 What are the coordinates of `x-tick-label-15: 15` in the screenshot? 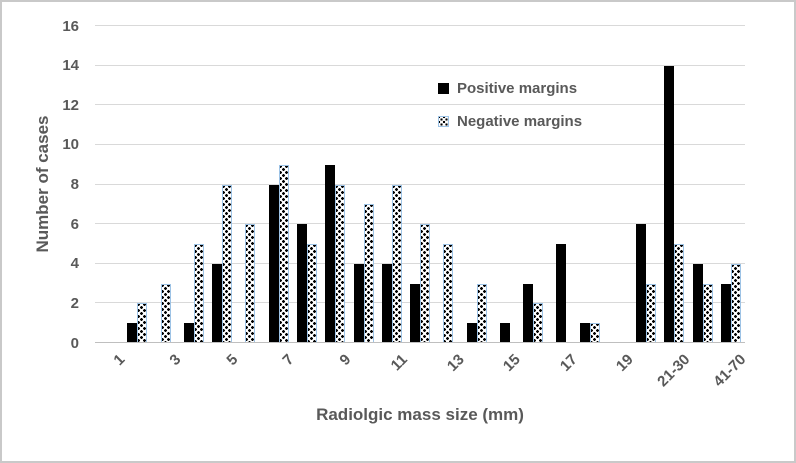 It's located at (511, 363).